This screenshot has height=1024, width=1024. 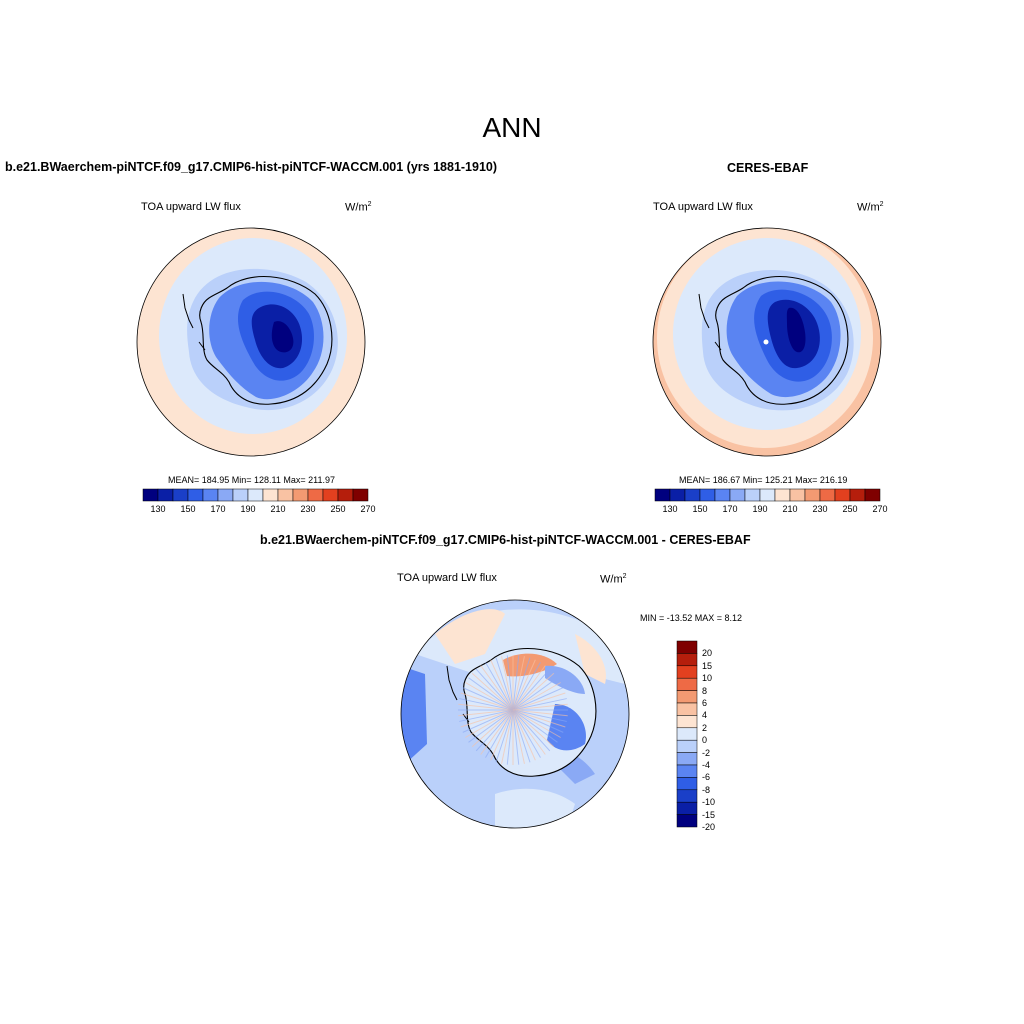 I want to click on radial-streaks, so click(x=513, y=710).